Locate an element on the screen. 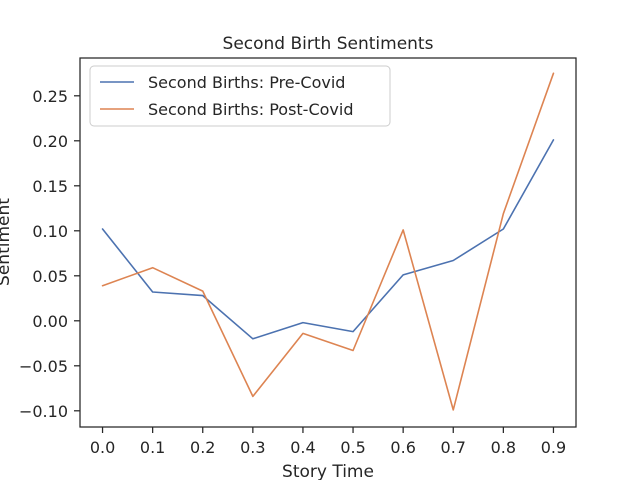  x-tick-label: 0.2 is located at coordinates (202, 447).